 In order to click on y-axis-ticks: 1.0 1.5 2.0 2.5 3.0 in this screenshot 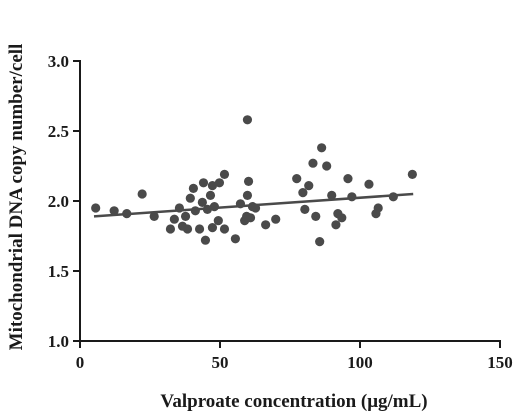, I will do `click(64, 201)`.